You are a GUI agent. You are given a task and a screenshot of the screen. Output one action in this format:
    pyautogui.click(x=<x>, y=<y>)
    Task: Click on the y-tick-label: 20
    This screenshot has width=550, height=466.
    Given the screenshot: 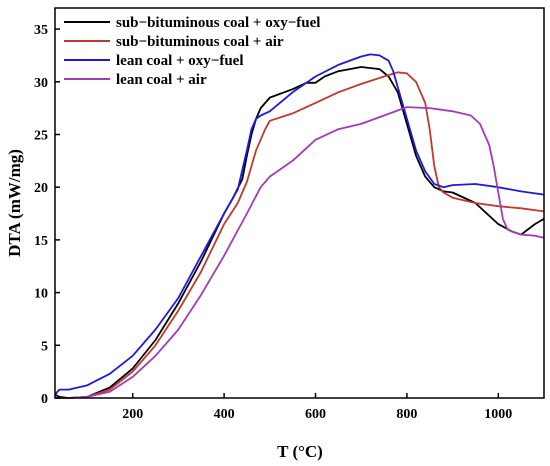 What is the action you would take?
    pyautogui.click(x=41, y=188)
    